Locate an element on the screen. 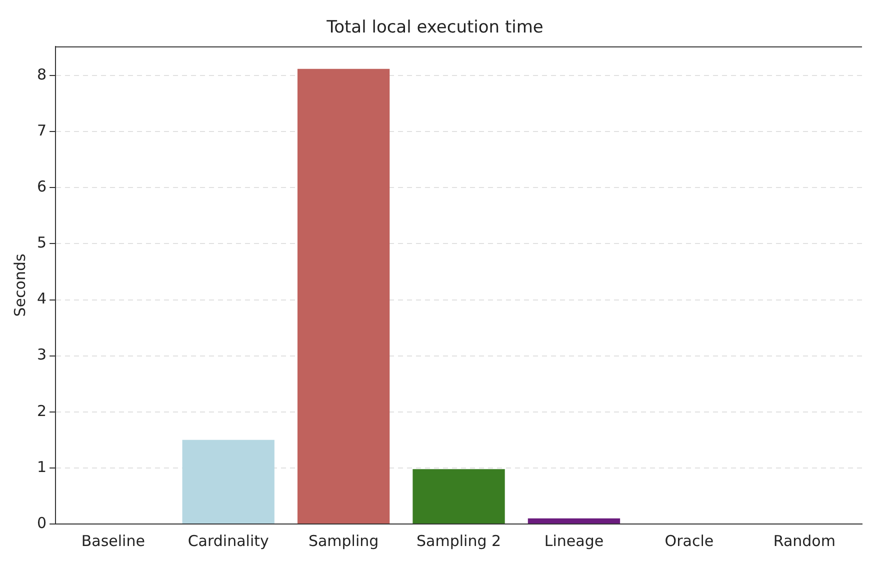  y-tick-label: 8 is located at coordinates (41, 74).